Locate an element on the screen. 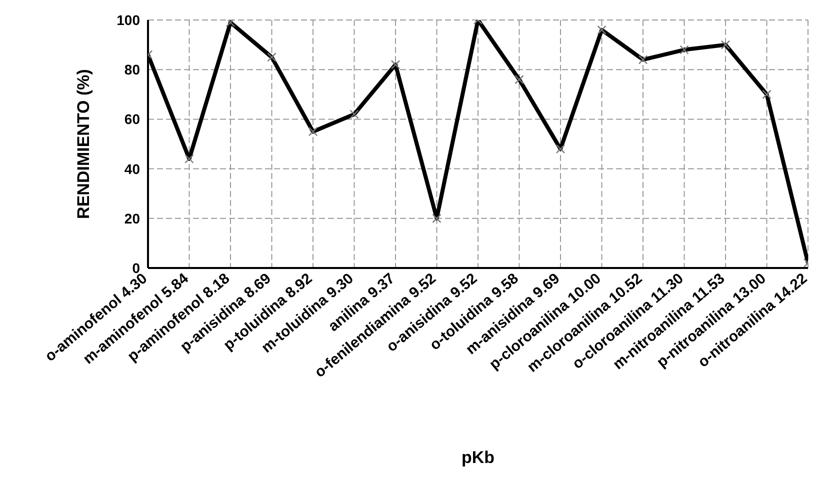  y-tick-label: 40 is located at coordinates (132, 168).